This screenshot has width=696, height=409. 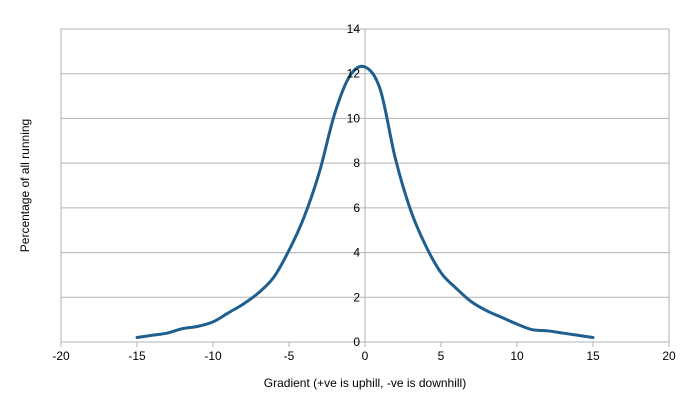 What do you see at coordinates (137, 356) in the screenshot?
I see `x-tick-label: -15` at bounding box center [137, 356].